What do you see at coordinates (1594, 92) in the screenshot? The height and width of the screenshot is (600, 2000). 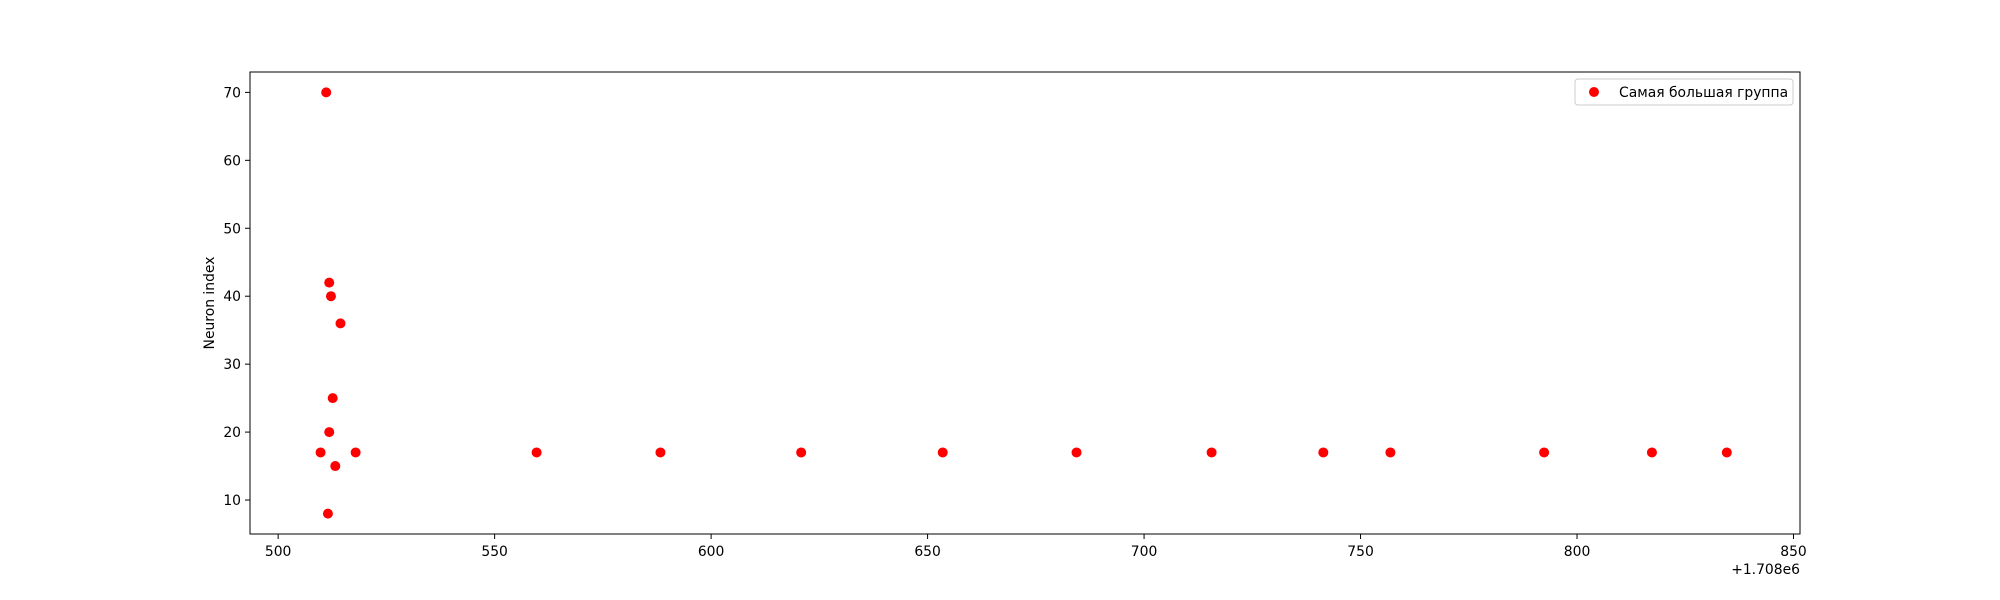 I see `legend-marker` at bounding box center [1594, 92].